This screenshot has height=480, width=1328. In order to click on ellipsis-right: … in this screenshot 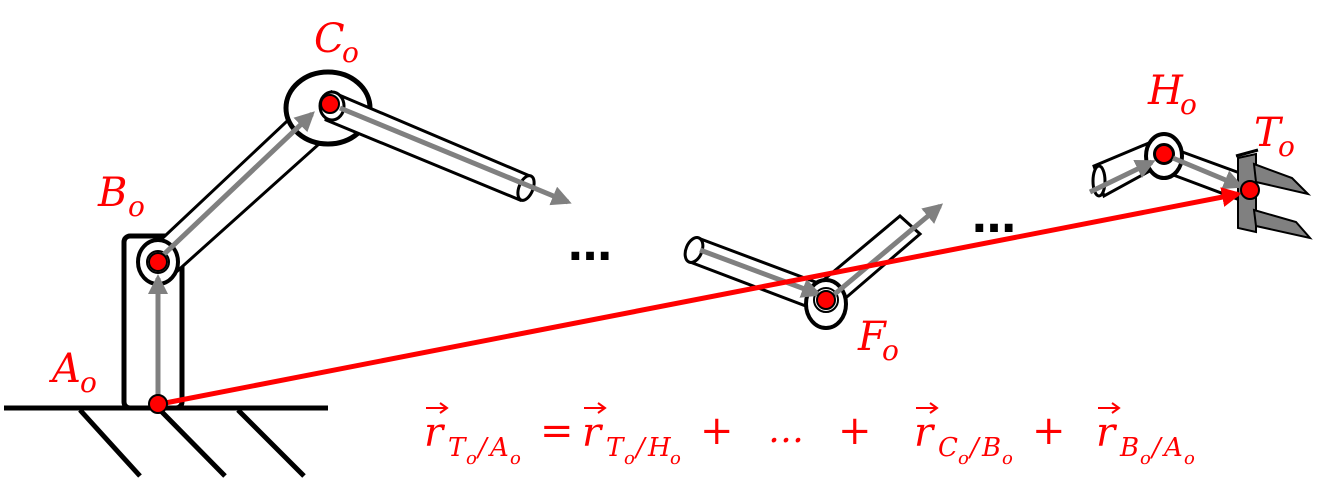, I will do `click(994, 217)`.